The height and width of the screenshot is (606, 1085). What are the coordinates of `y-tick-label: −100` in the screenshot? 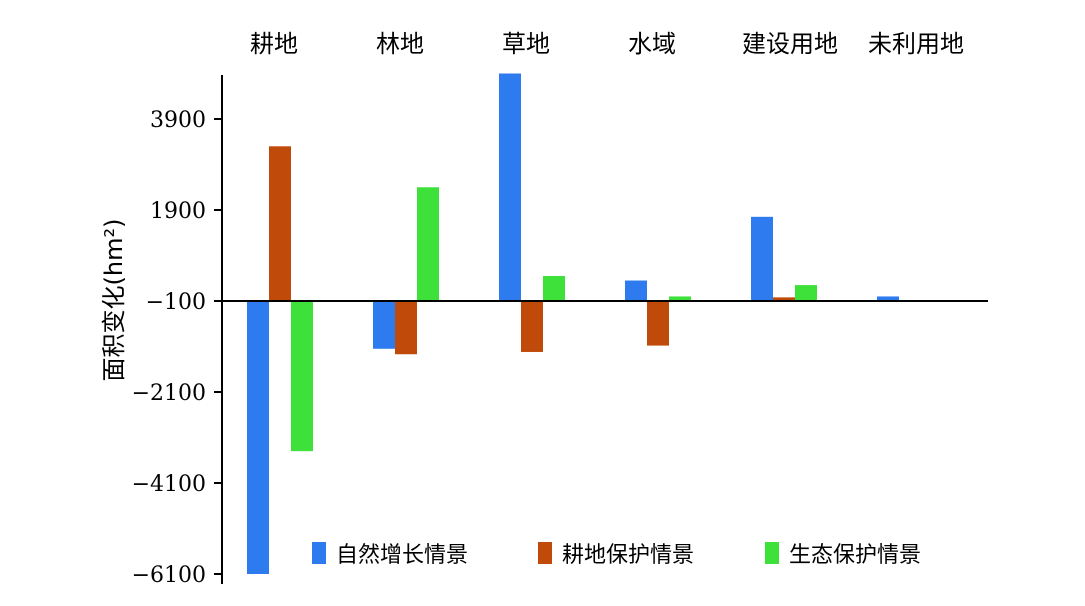 It's located at (176, 302).